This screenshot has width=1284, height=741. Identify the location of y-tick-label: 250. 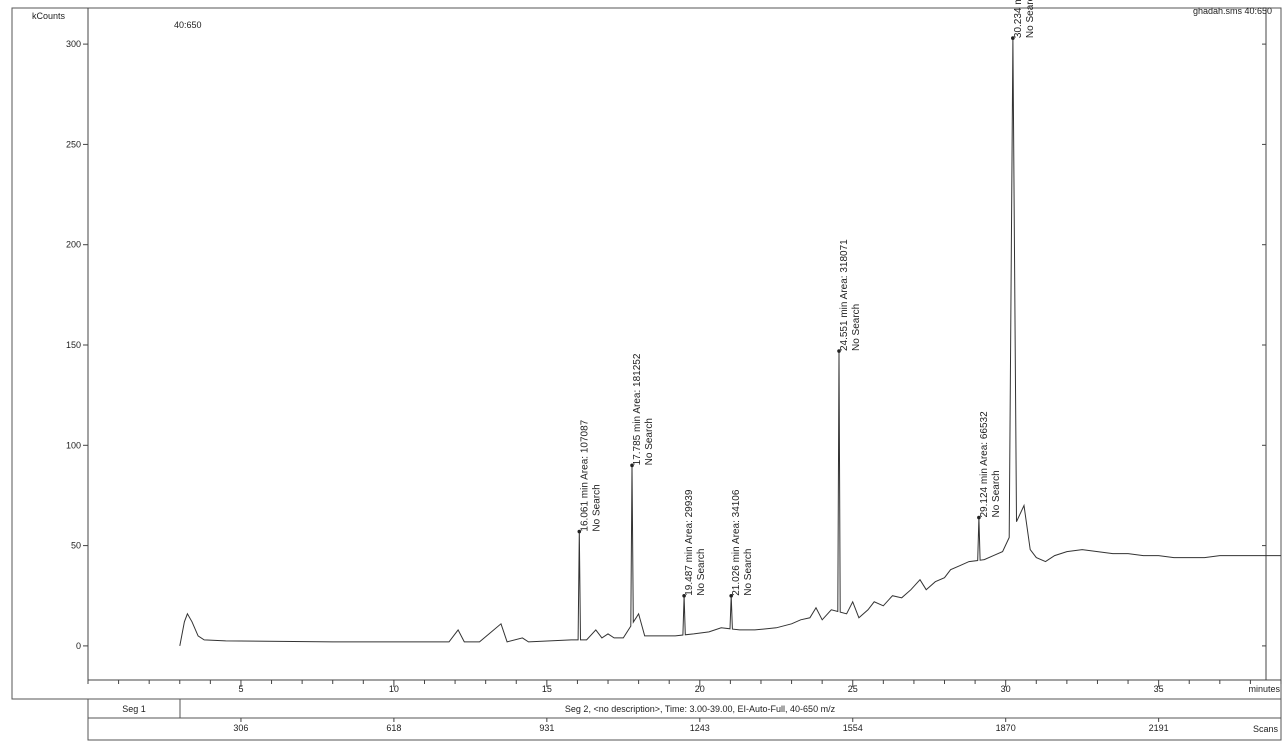
(73, 144).